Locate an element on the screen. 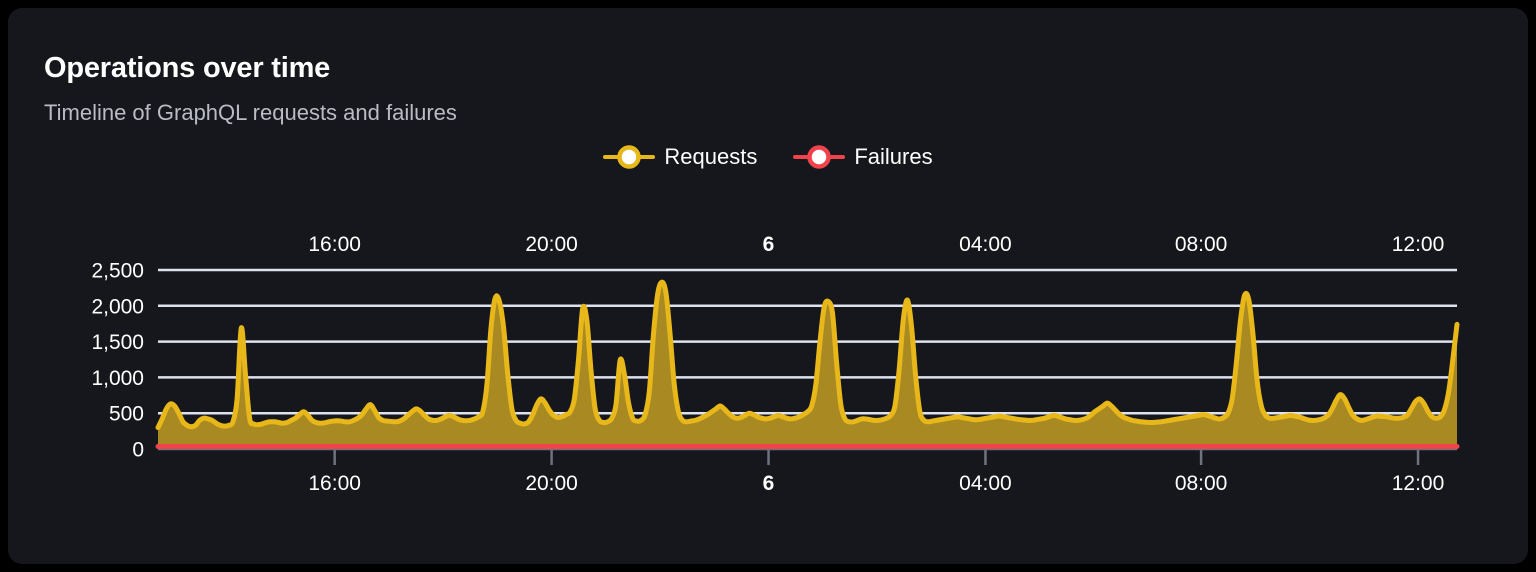 This screenshot has height=572, width=1536. x-axis-tick-label-top: 04:00 is located at coordinates (985, 244).